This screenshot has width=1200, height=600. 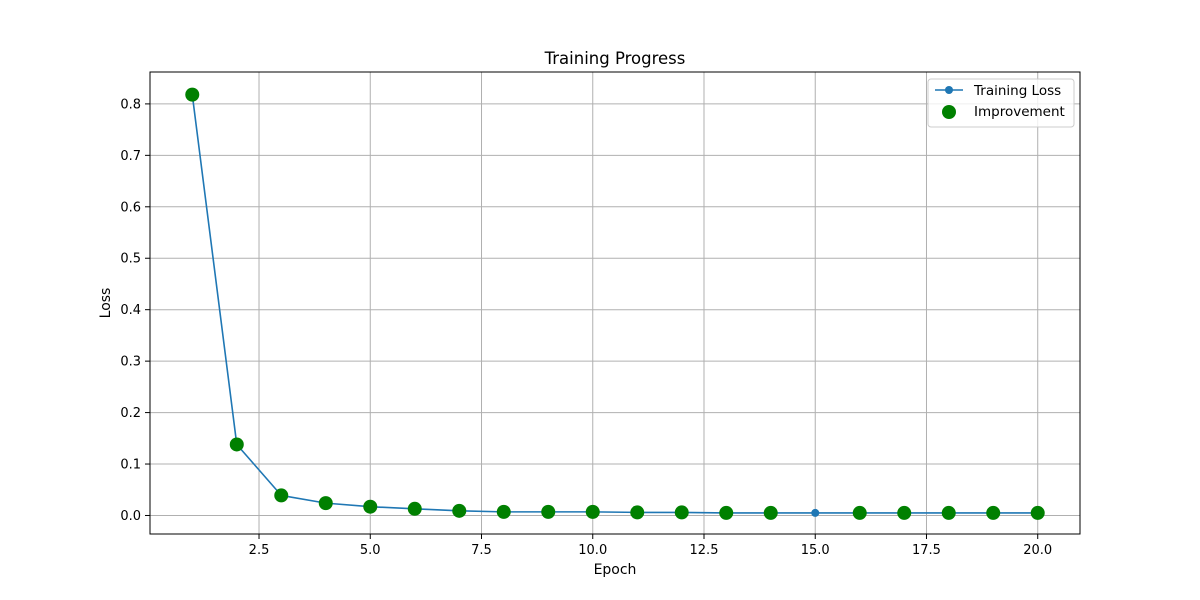 What do you see at coordinates (815, 512) in the screenshot?
I see `training-loss-point` at bounding box center [815, 512].